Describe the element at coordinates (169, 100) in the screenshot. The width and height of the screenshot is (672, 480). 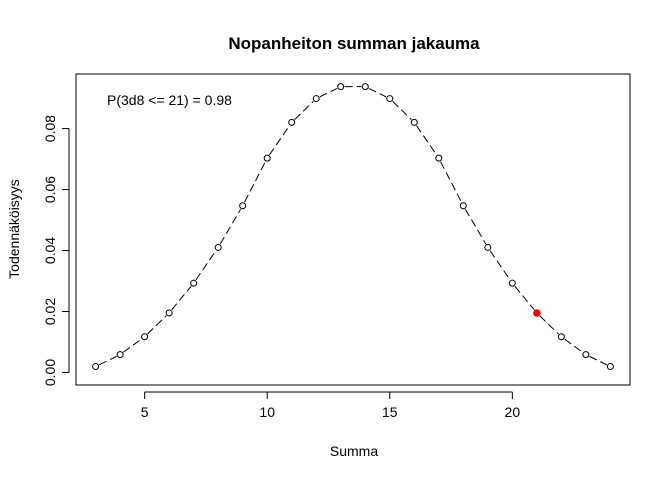
I see `probability-annotation: P(3d8 <= 21) = 0.98` at that location.